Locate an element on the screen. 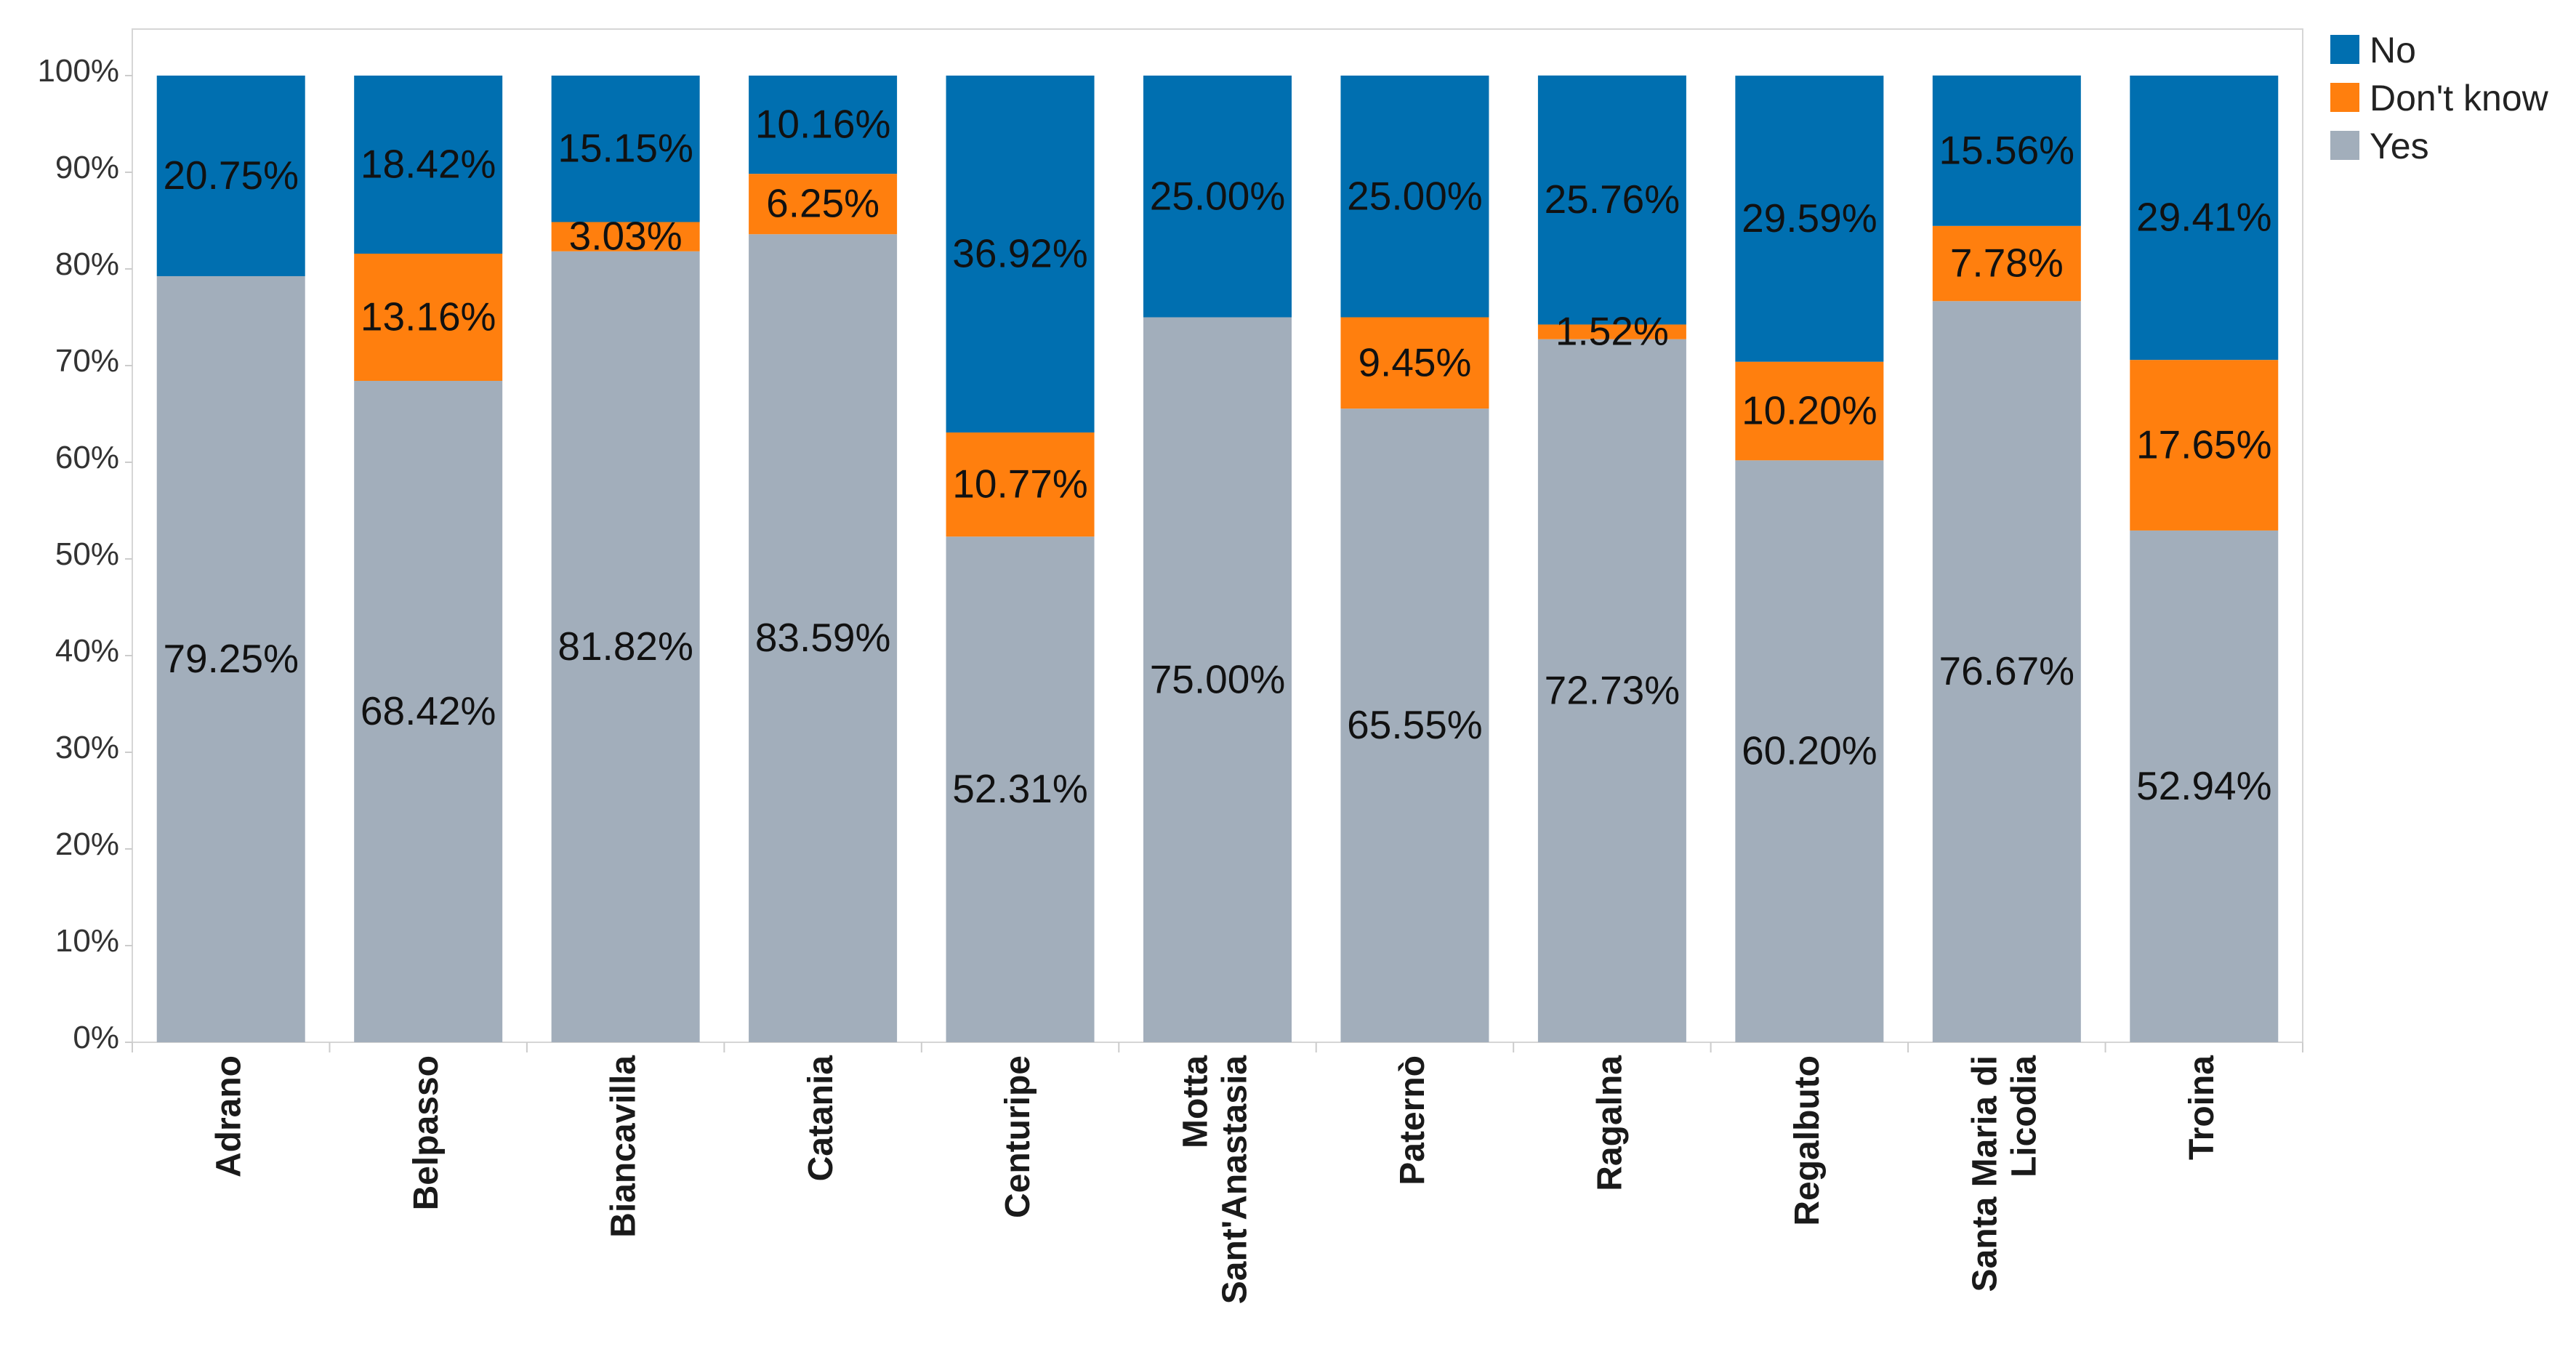 Image resolution: width=2576 pixels, height=1349 pixels. bar-yes-regalbuto is located at coordinates (1809, 751).